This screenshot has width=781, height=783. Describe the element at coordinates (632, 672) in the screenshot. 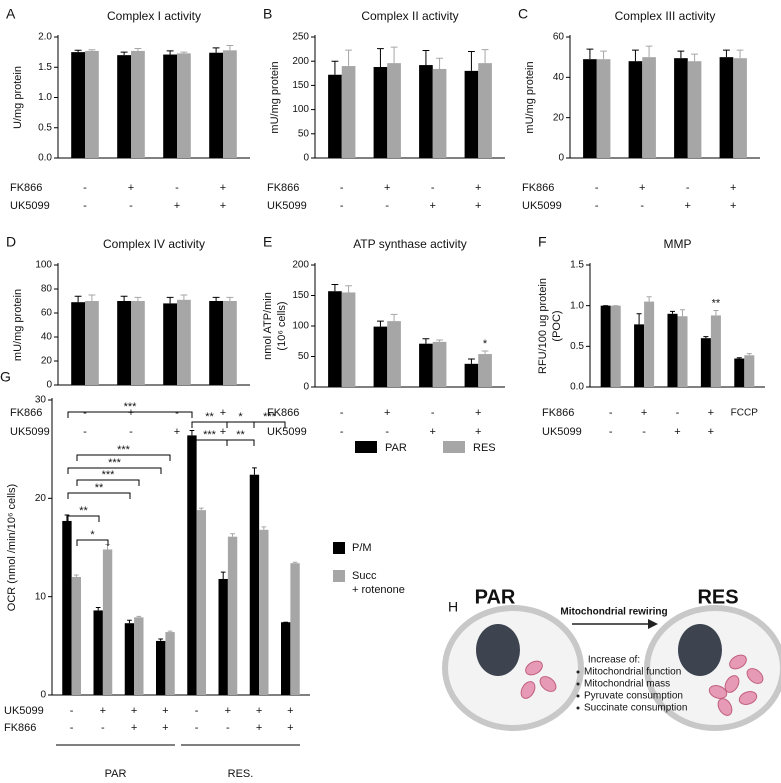

I see `list-item: Mitochondrial function` at that location.